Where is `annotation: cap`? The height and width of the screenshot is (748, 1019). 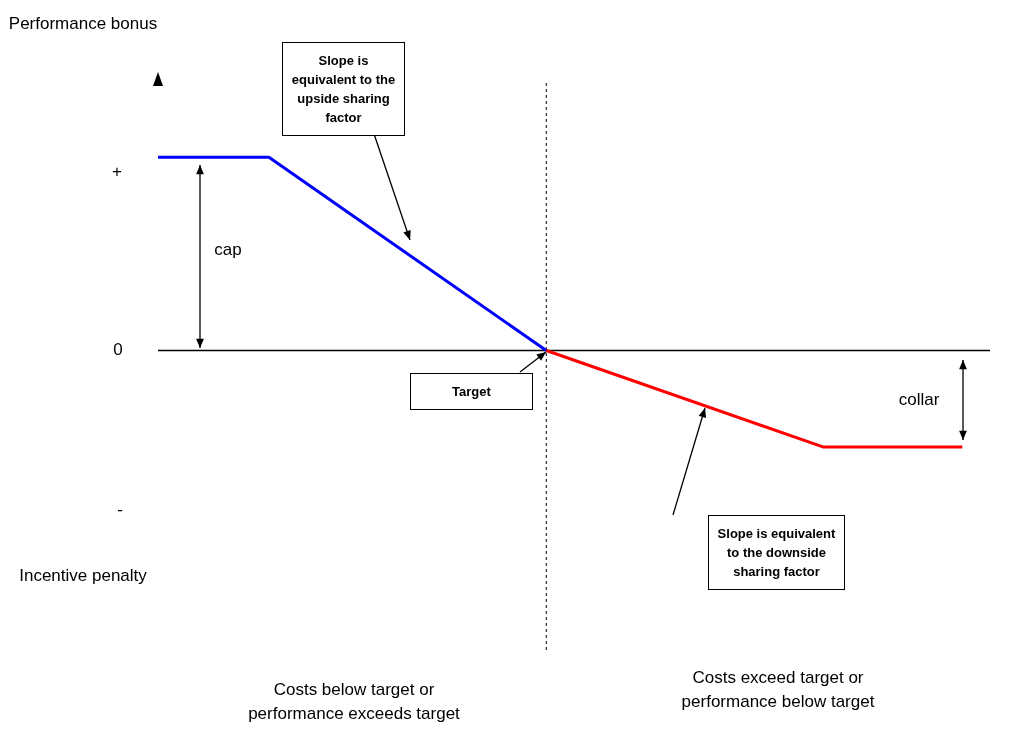 annotation: cap is located at coordinates (228, 249).